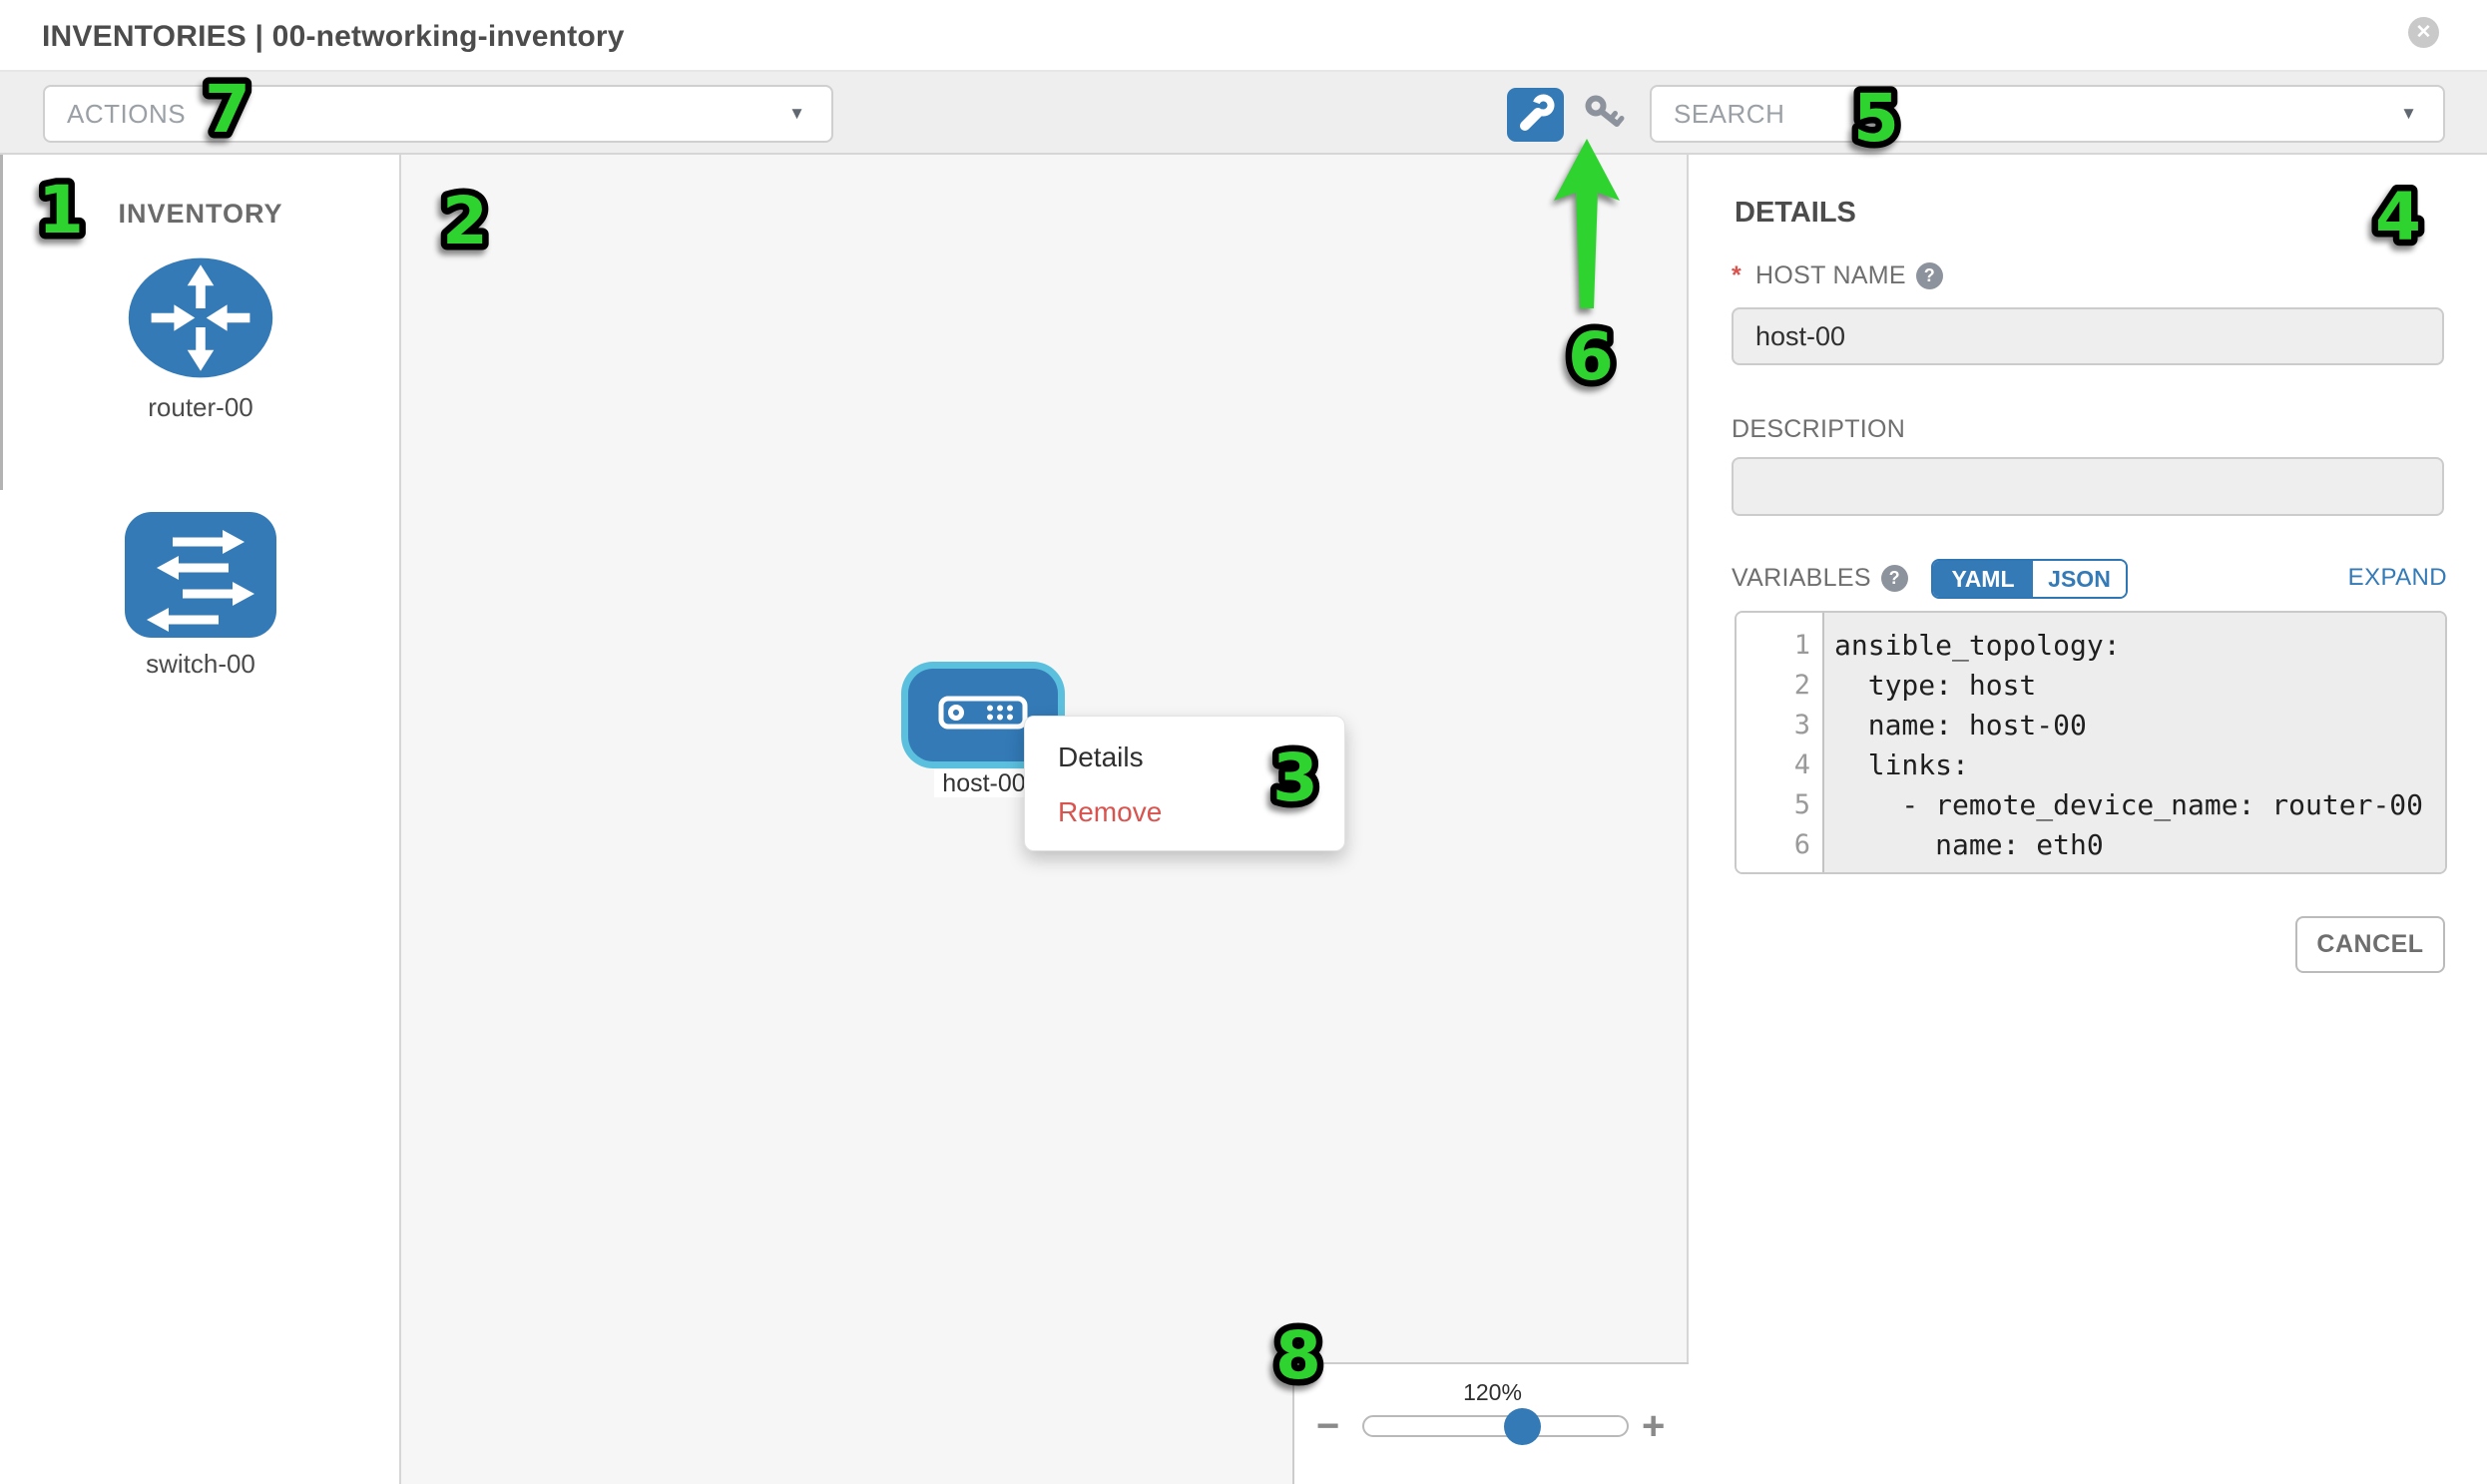  What do you see at coordinates (1801, 764) in the screenshot?
I see `line-number: 4` at bounding box center [1801, 764].